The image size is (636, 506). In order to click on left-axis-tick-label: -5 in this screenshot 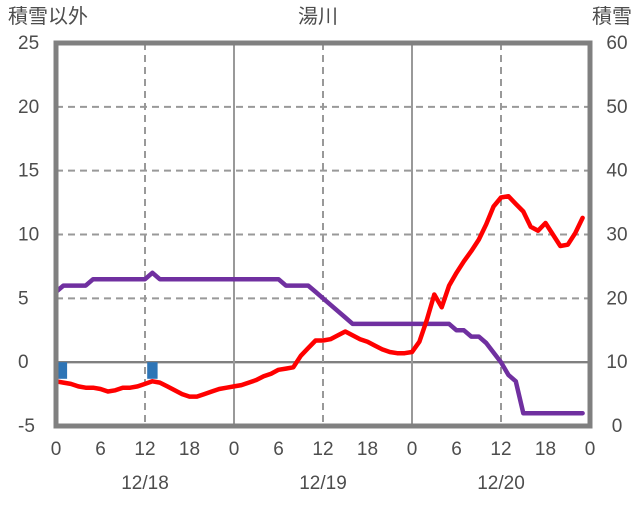, I will do `click(26, 426)`.